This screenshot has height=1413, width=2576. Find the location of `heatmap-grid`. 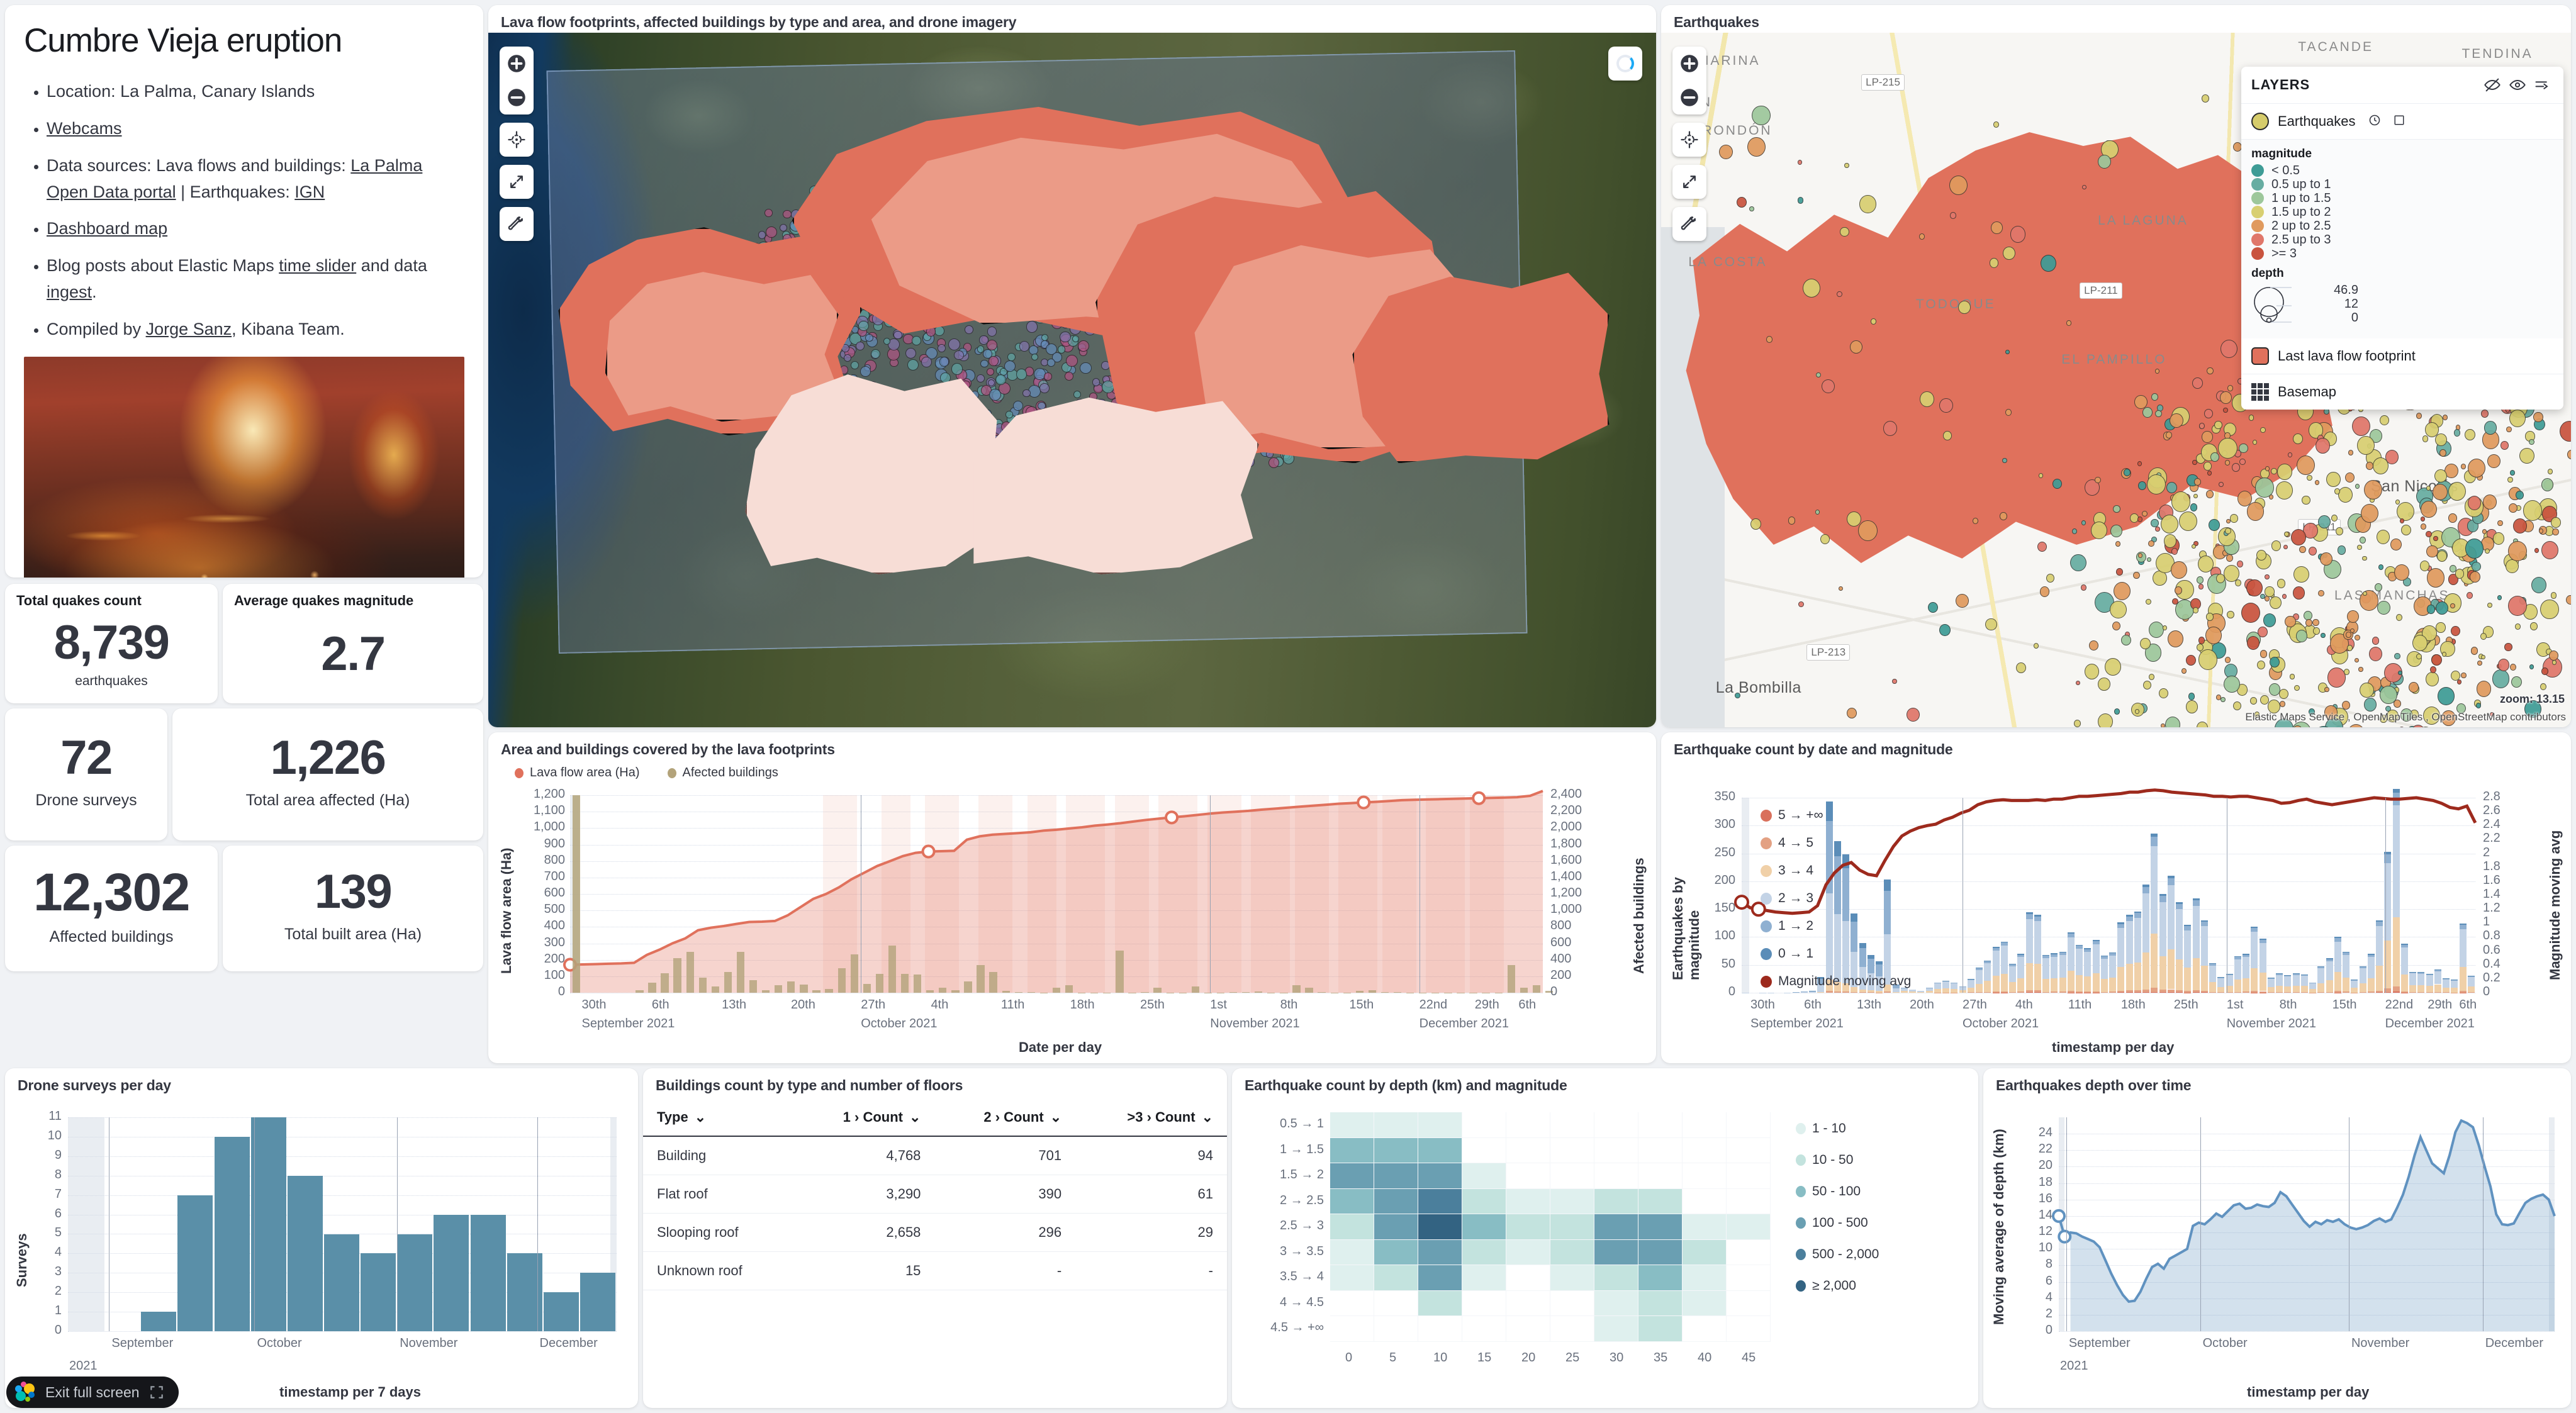

heatmap-grid is located at coordinates (1550, 1227).